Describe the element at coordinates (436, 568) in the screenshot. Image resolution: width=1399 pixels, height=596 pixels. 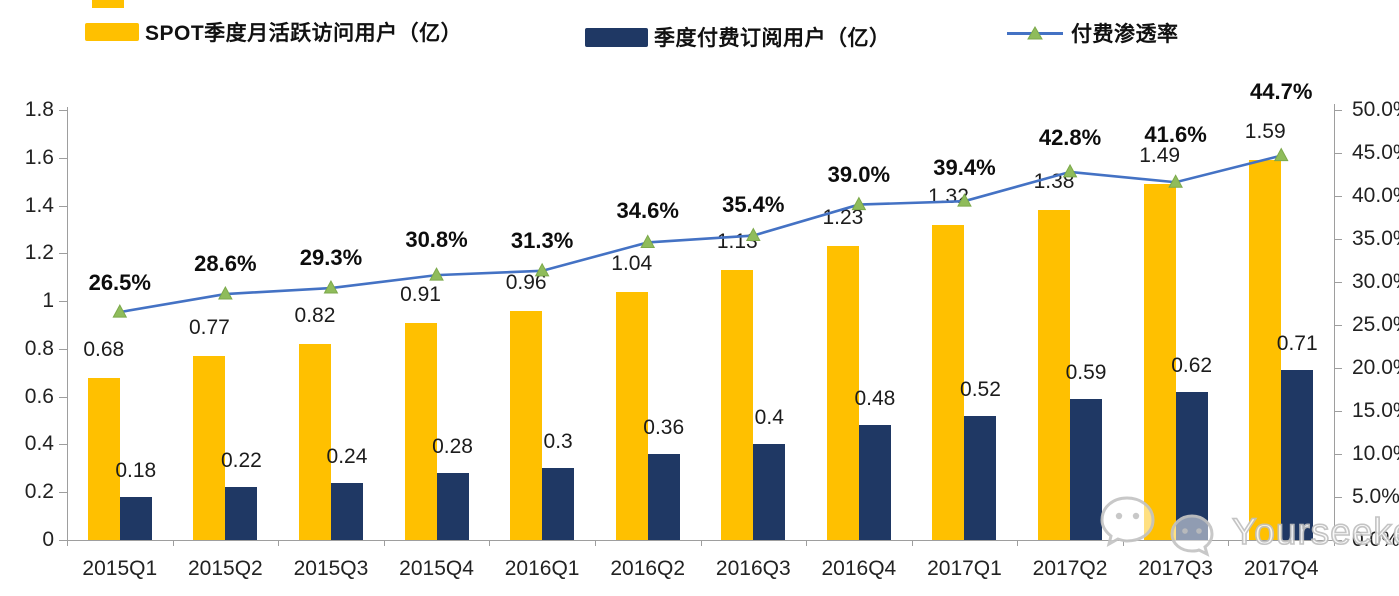
I see `x-axis-label: 2015Q4` at that location.